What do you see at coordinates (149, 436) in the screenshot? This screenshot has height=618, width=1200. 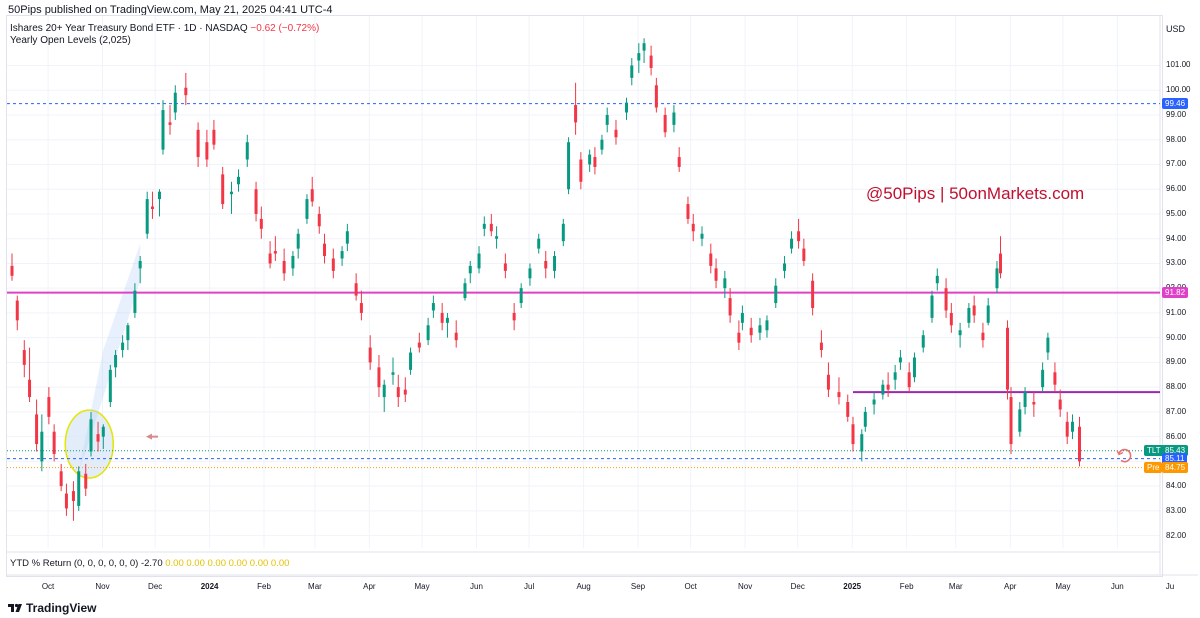 I see `arrow-left-icon` at bounding box center [149, 436].